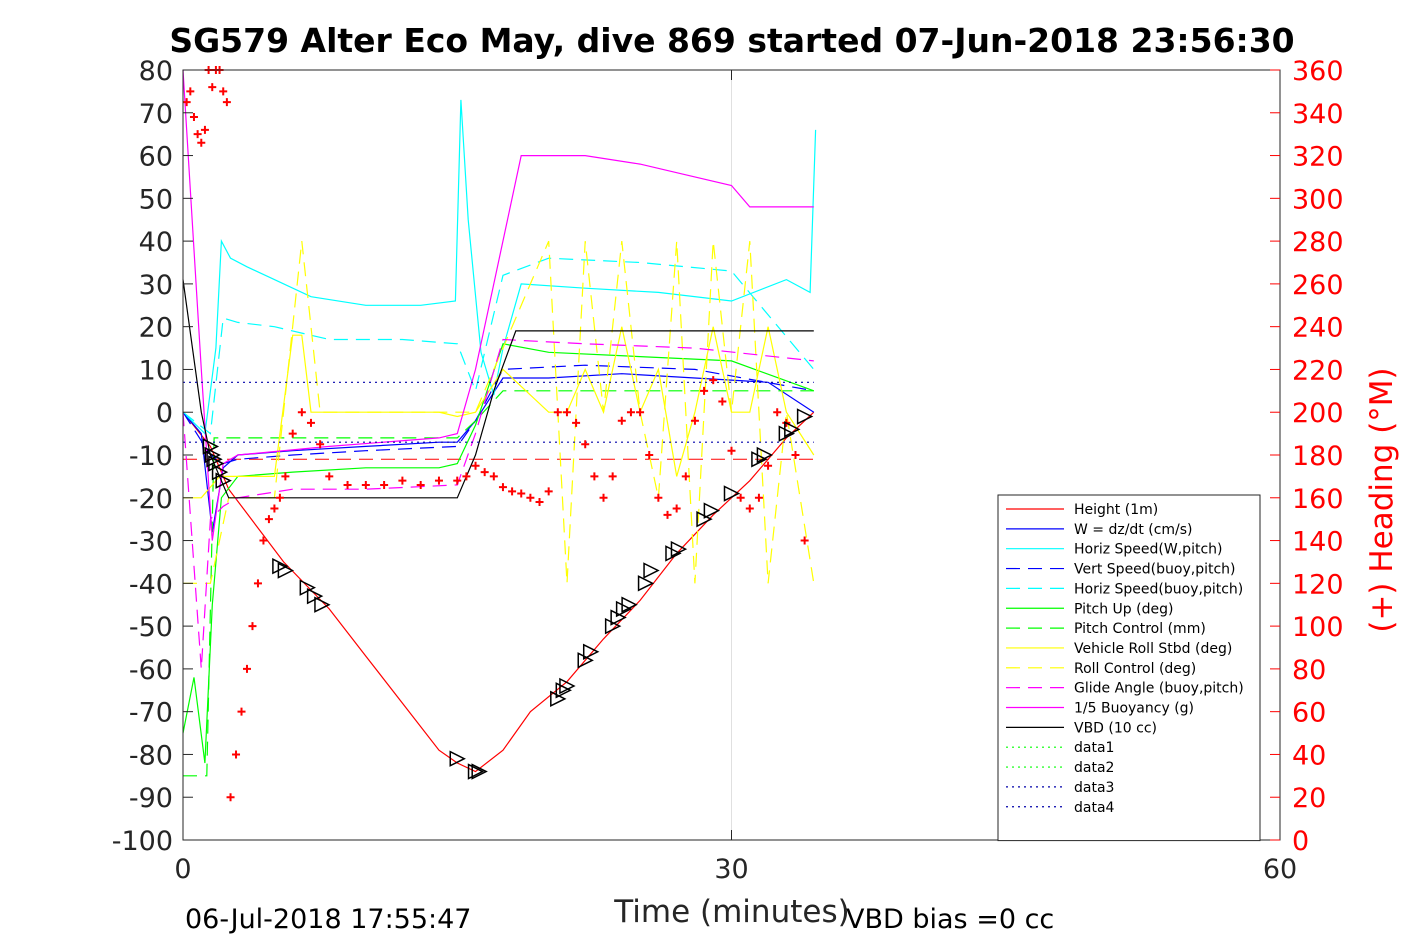  Describe the element at coordinates (151, 713) in the screenshot. I see `y-tick-label: -70` at that location.